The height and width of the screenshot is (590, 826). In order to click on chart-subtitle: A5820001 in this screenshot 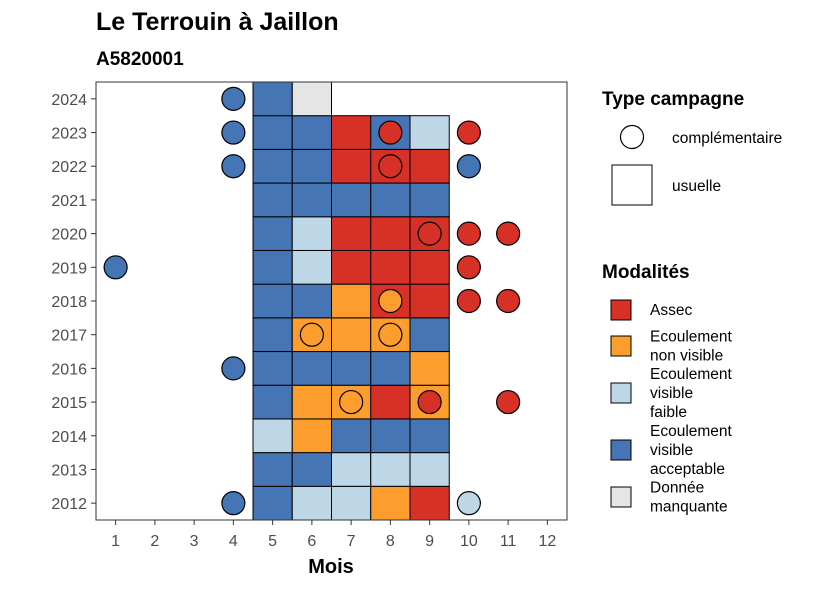, I will do `click(140, 59)`.